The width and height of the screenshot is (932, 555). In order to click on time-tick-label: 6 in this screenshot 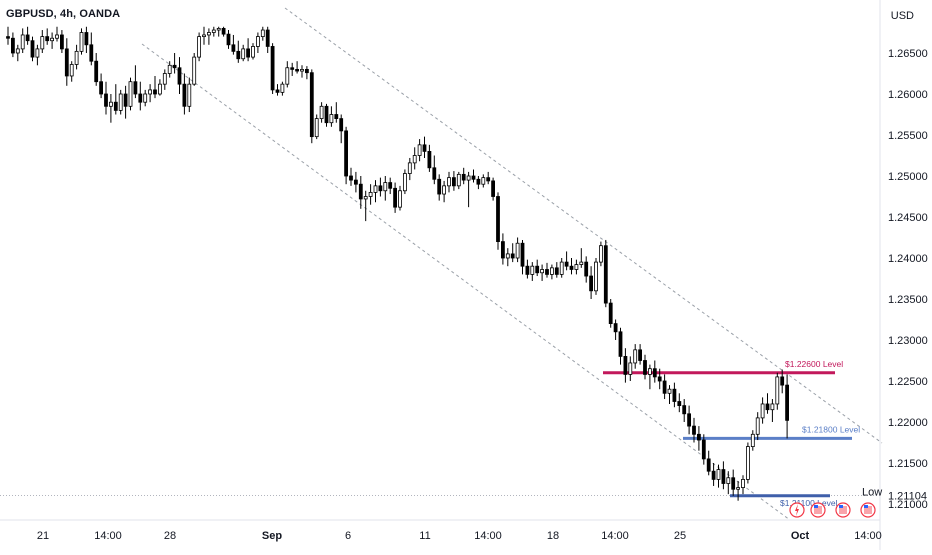, I will do `click(348, 536)`.